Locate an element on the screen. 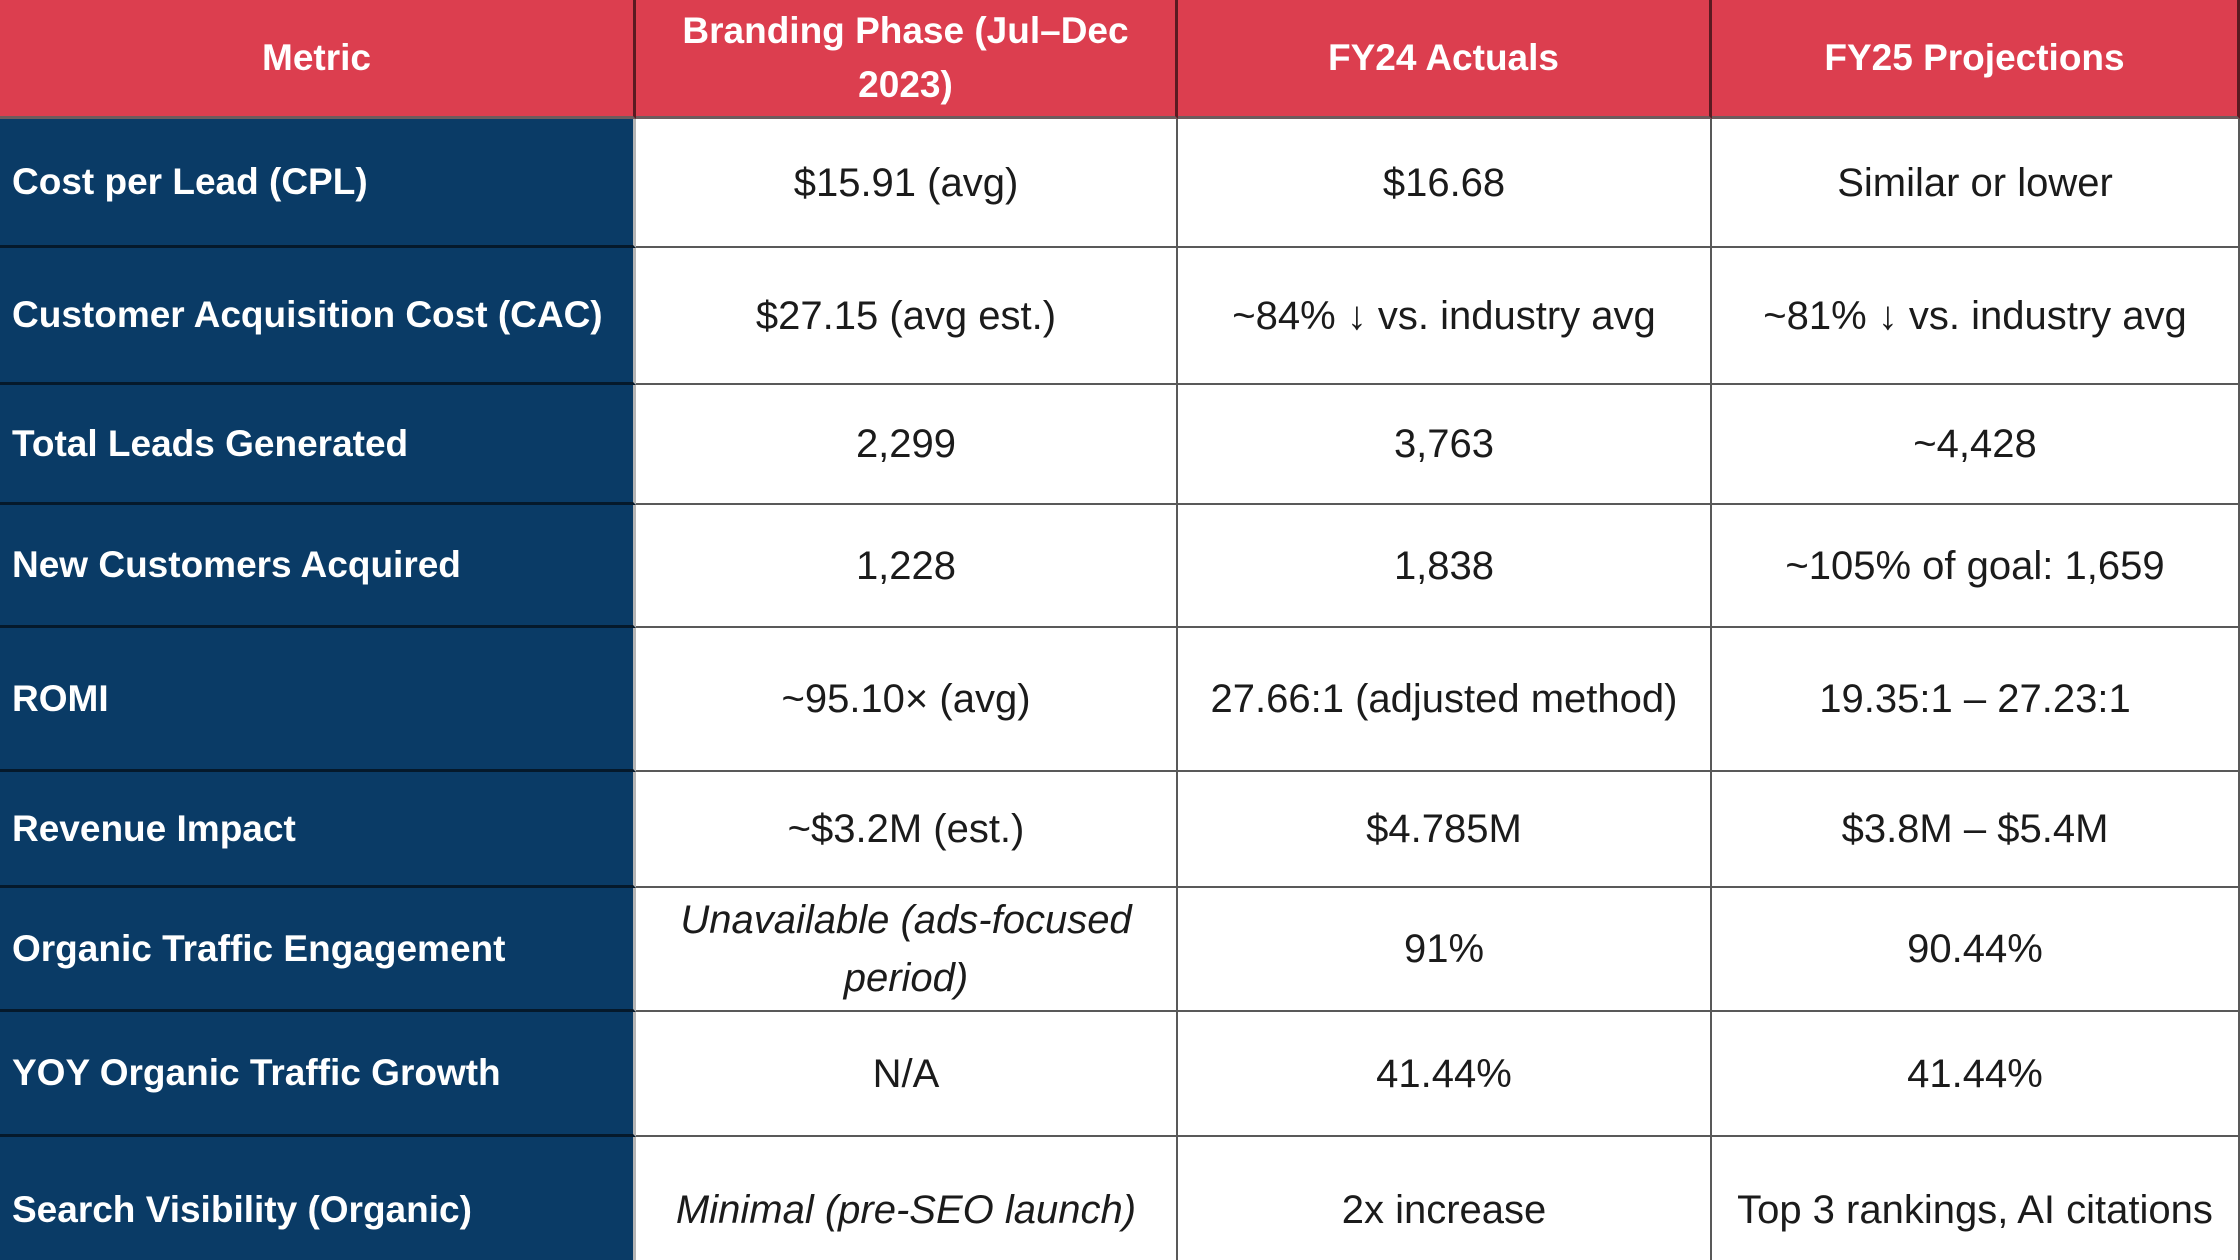 This screenshot has height=1260, width=2240. header-cell-fy24-actuals: FY24 Actuals is located at coordinates (1445, 59).